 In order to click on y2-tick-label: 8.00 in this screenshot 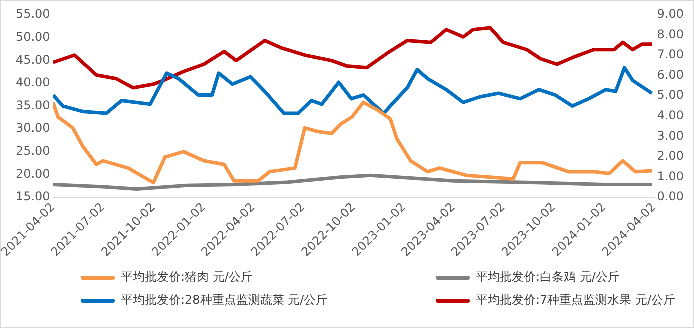, I will do `click(670, 34)`.